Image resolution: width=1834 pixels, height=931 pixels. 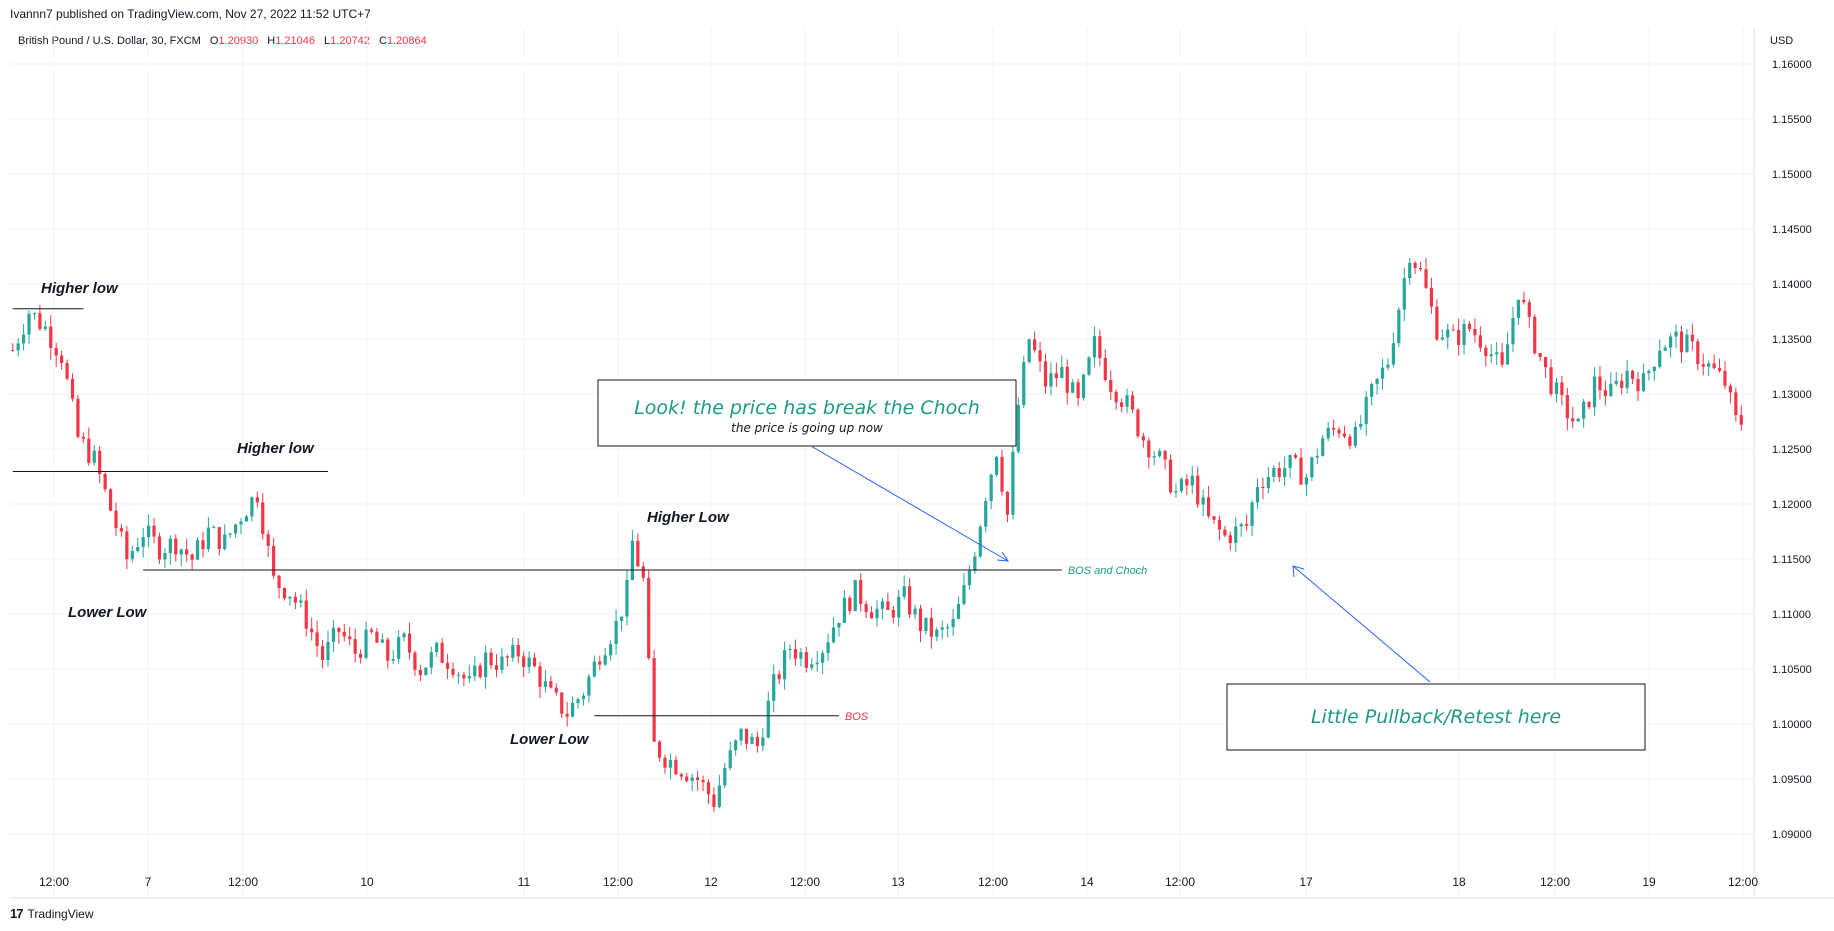 What do you see at coordinates (1792, 505) in the screenshot?
I see `price-tick-label: 1.12000` at bounding box center [1792, 505].